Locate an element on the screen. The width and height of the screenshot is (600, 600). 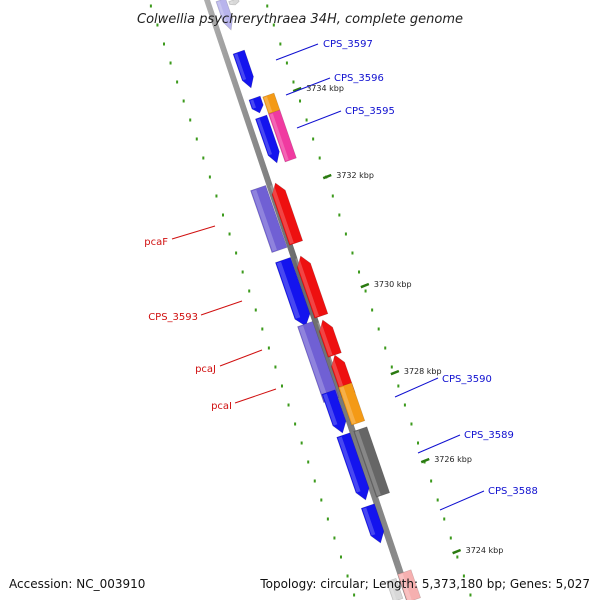
gene-label: CPS_3597 is located at coordinates (348, 44).